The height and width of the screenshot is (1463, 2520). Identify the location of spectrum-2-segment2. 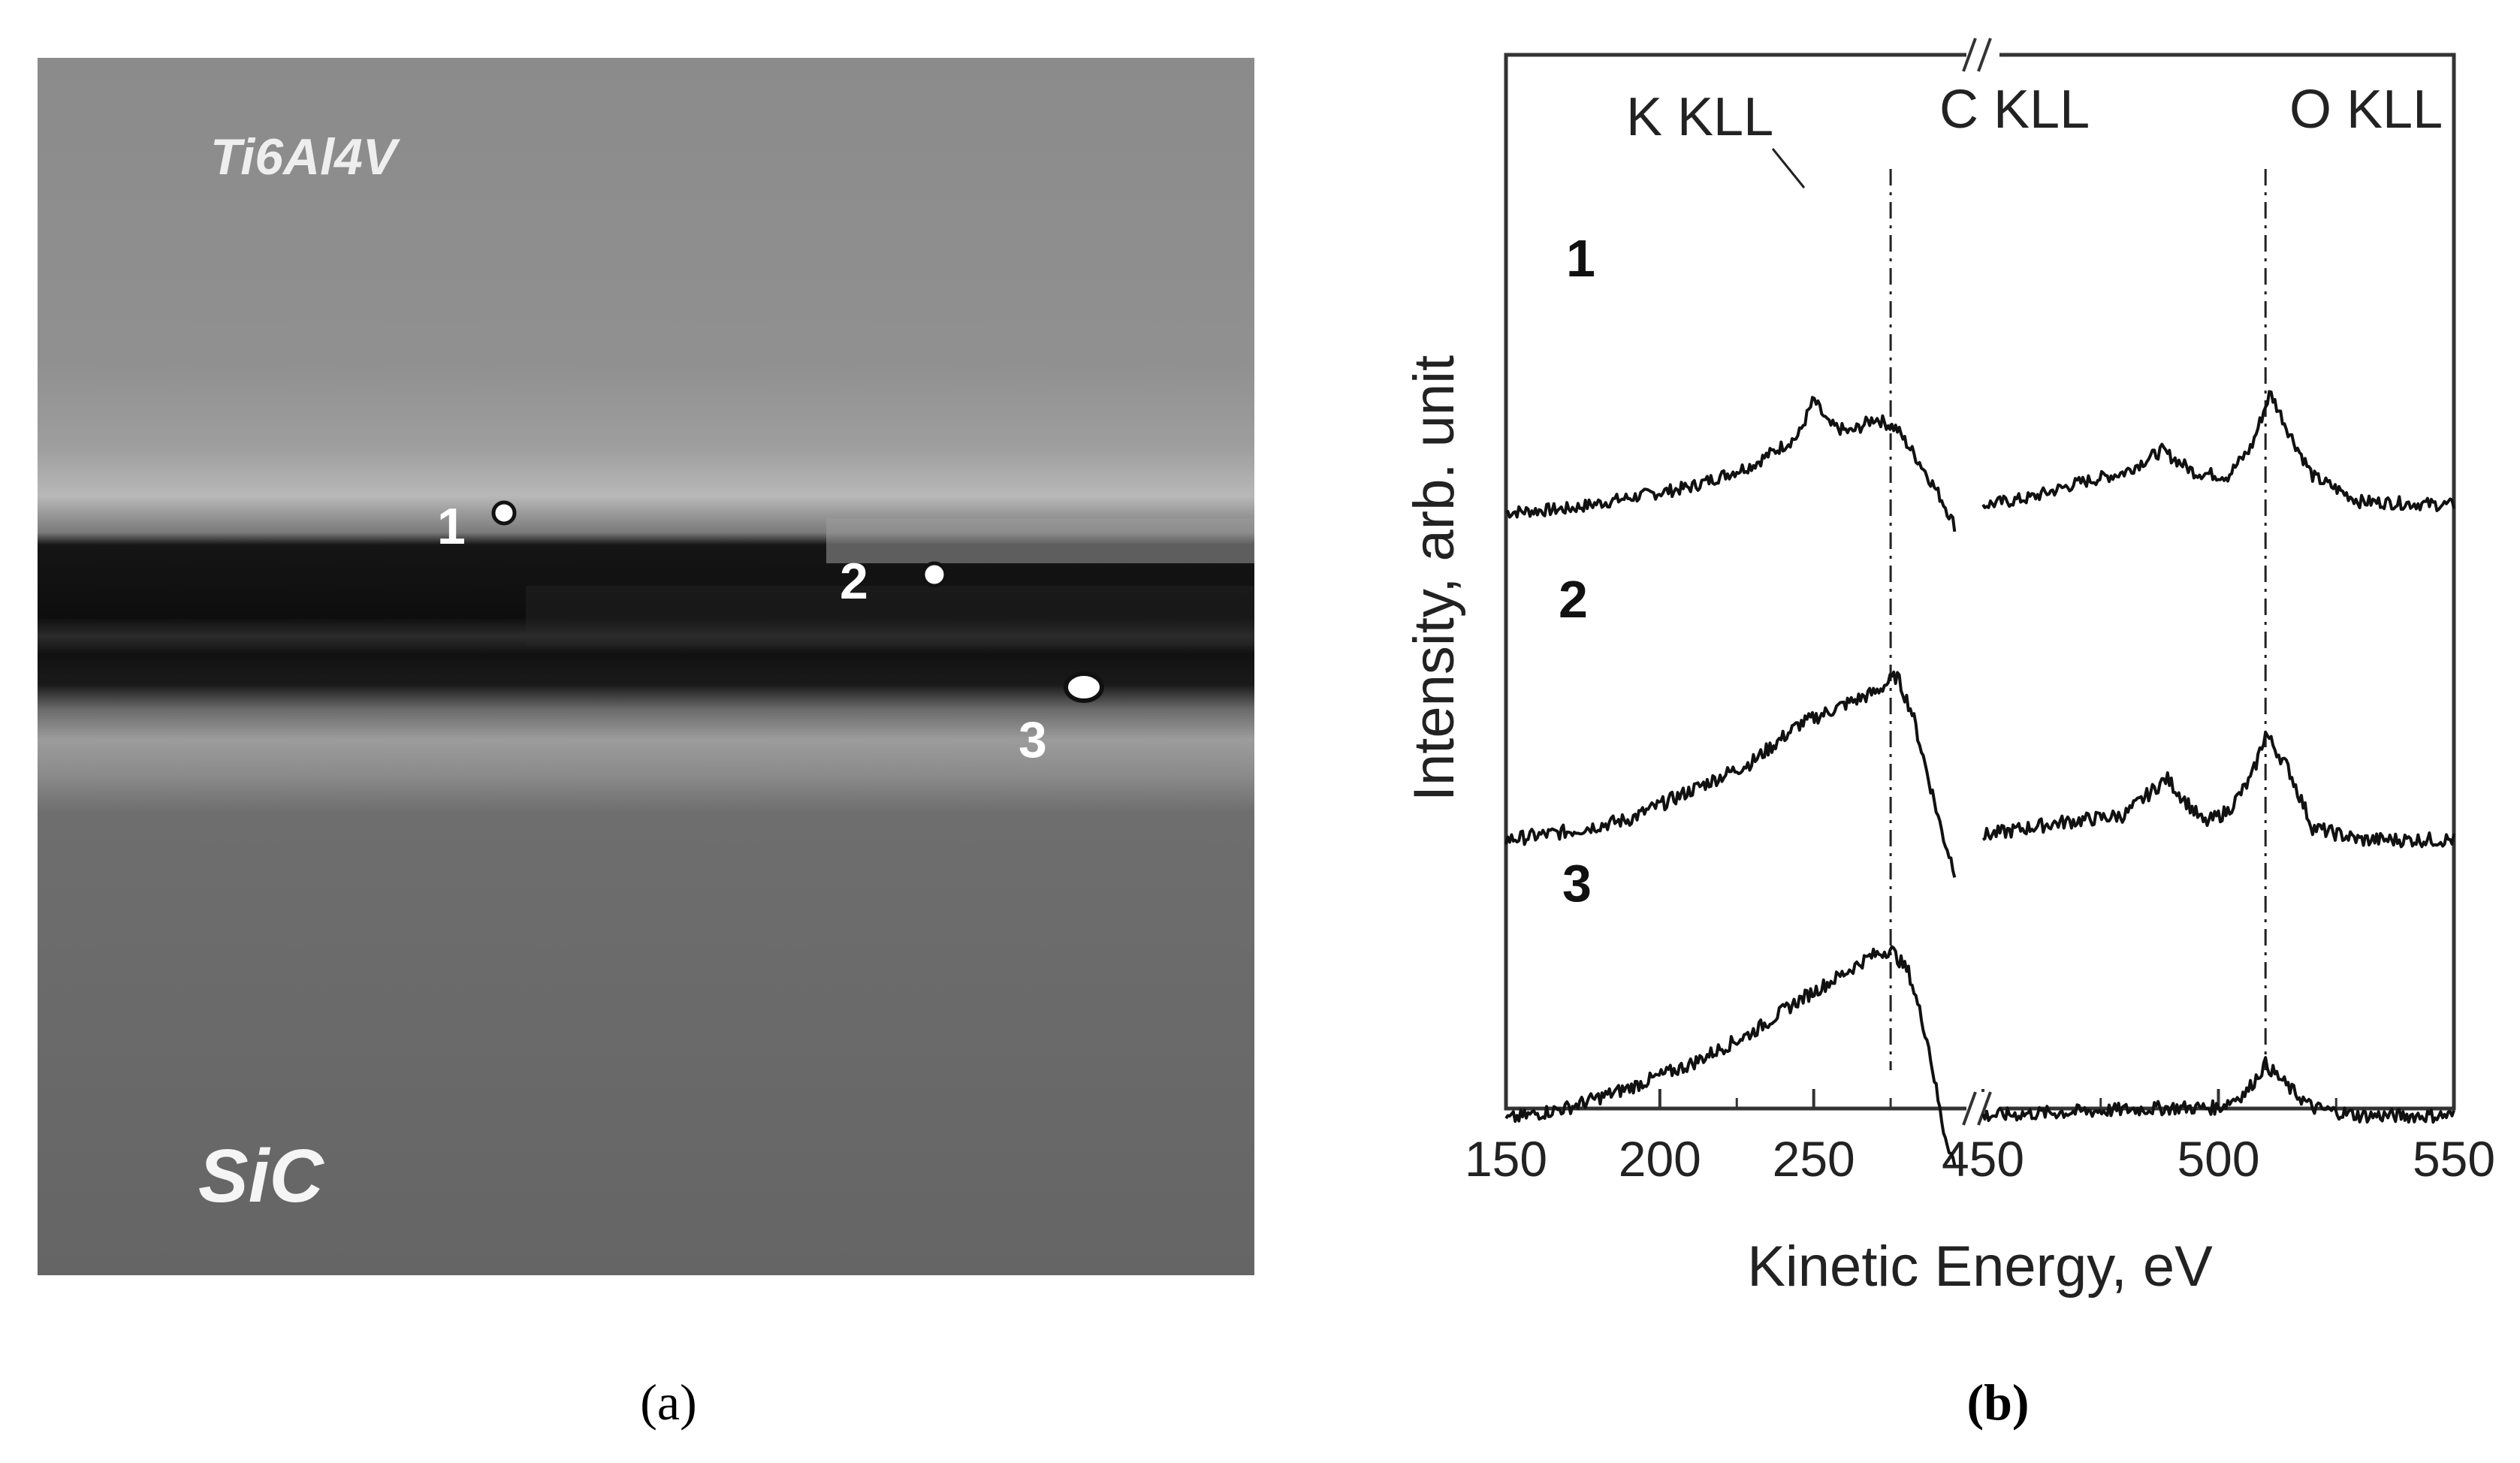
(2218, 789).